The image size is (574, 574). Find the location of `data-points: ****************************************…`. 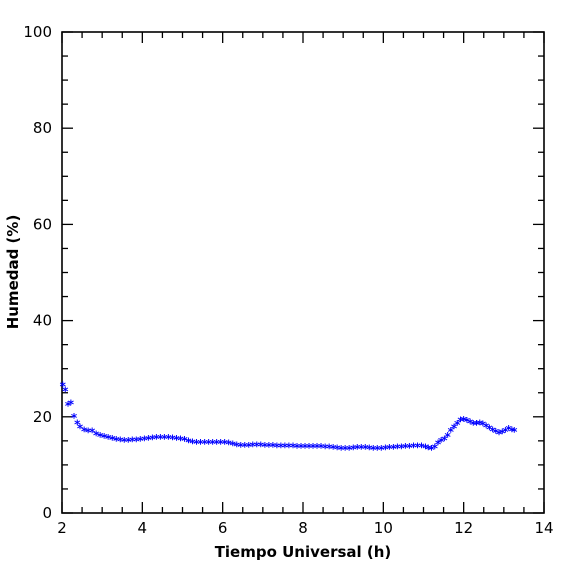

data-points: ****************************************… is located at coordinates (289, 418).